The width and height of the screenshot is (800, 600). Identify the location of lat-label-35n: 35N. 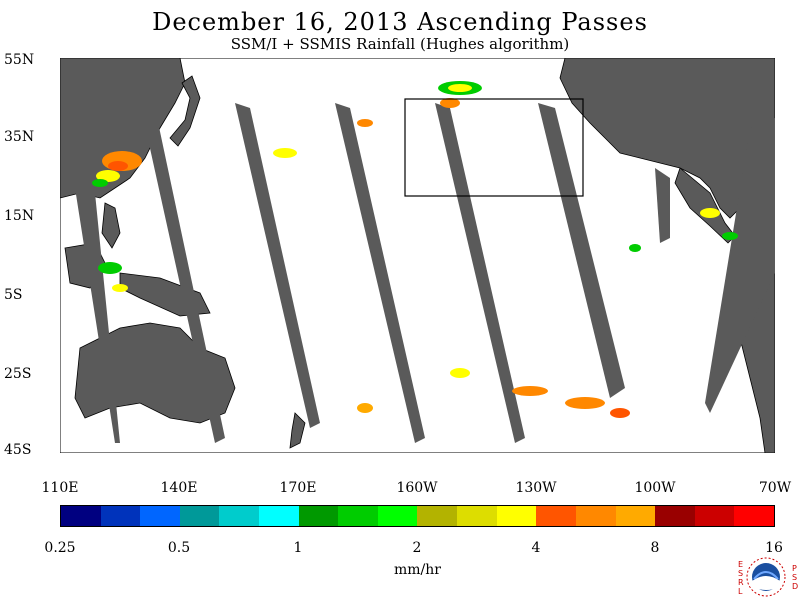
(19, 137).